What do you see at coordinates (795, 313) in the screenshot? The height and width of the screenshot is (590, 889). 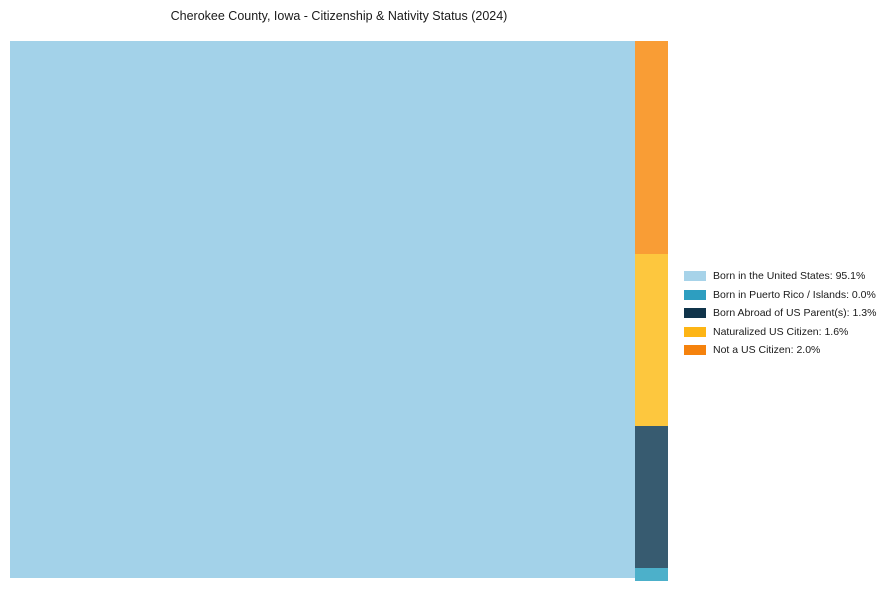 I see `legend-label-born-abroad: Born Abroad of US Parent(s): 1.3%` at bounding box center [795, 313].